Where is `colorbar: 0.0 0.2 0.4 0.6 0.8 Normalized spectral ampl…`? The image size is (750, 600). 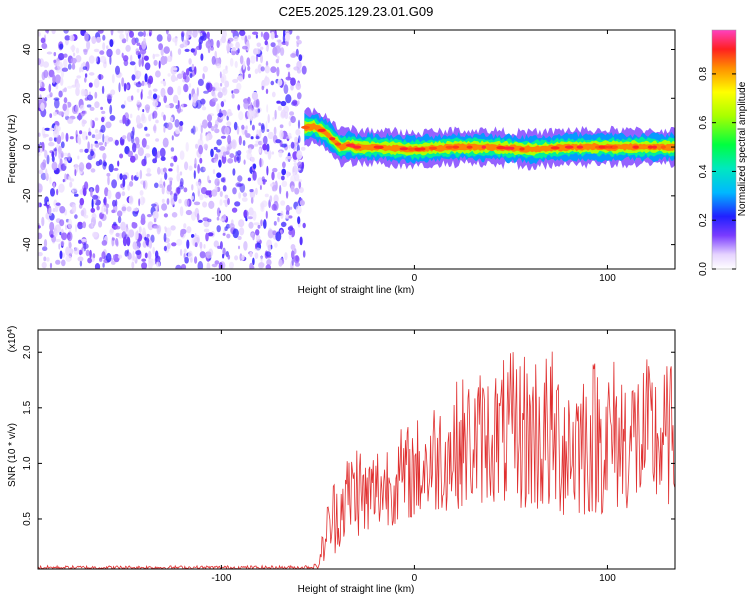
colorbar: 0.0 0.2 0.4 0.6 0.8 Normalized spectral ampl… is located at coordinates (723, 152).